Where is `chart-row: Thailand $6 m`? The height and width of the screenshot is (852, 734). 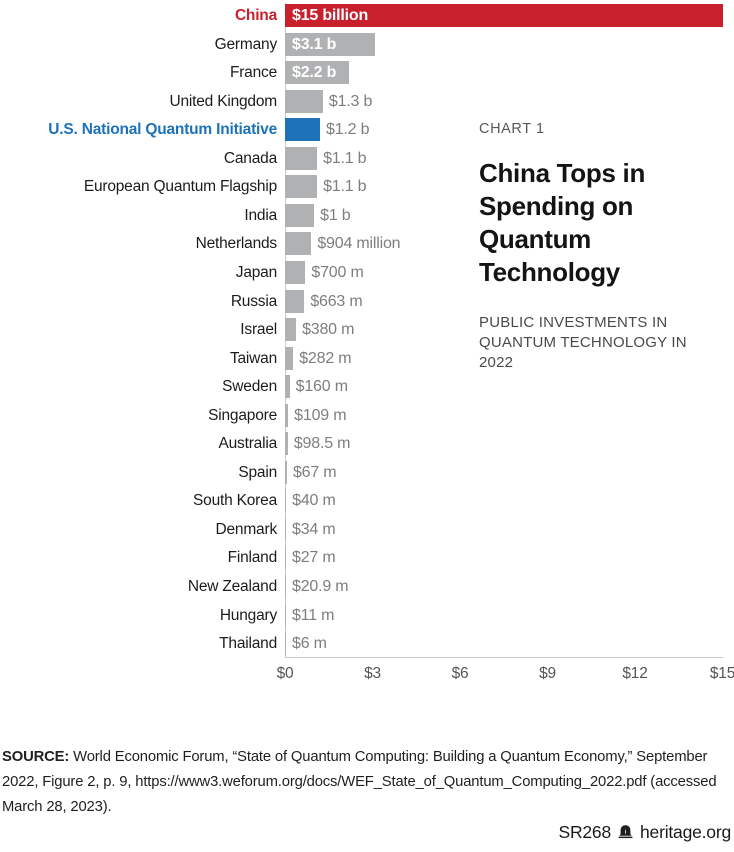
chart-row: Thailand $6 m is located at coordinates (367, 644).